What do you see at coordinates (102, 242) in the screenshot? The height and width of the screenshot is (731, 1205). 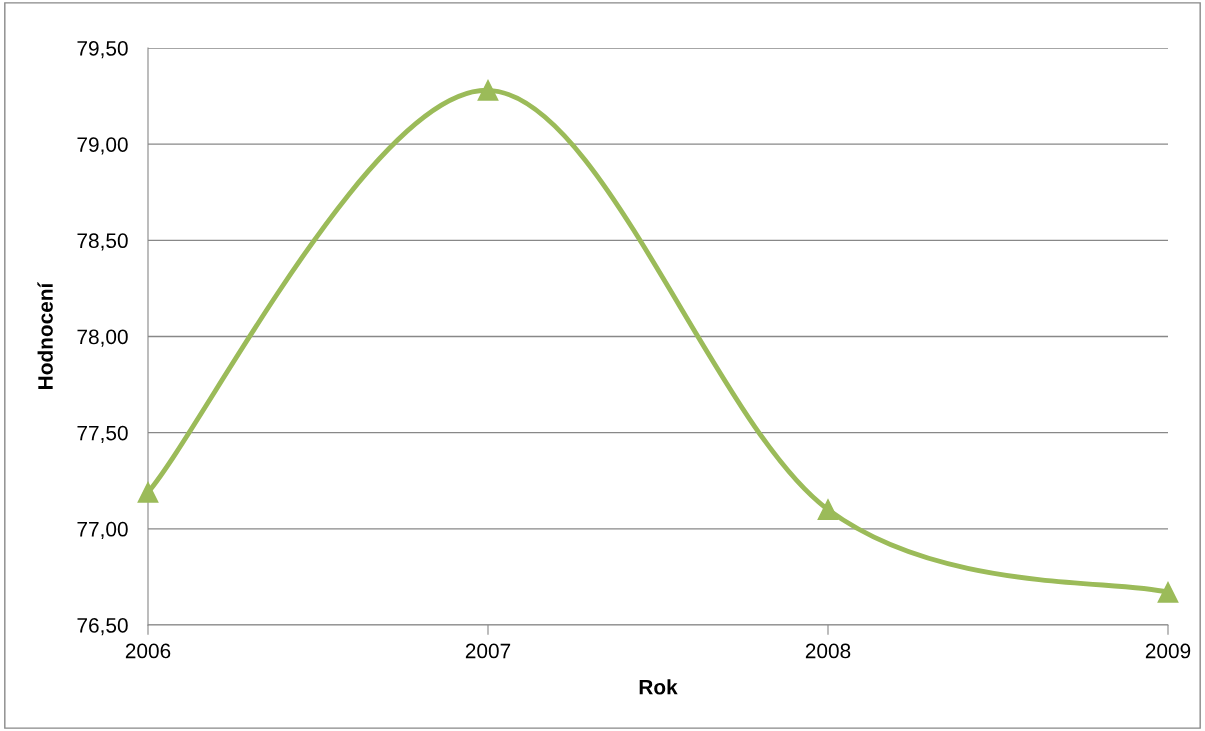 I see `y-tick-label: 78,50` at bounding box center [102, 242].